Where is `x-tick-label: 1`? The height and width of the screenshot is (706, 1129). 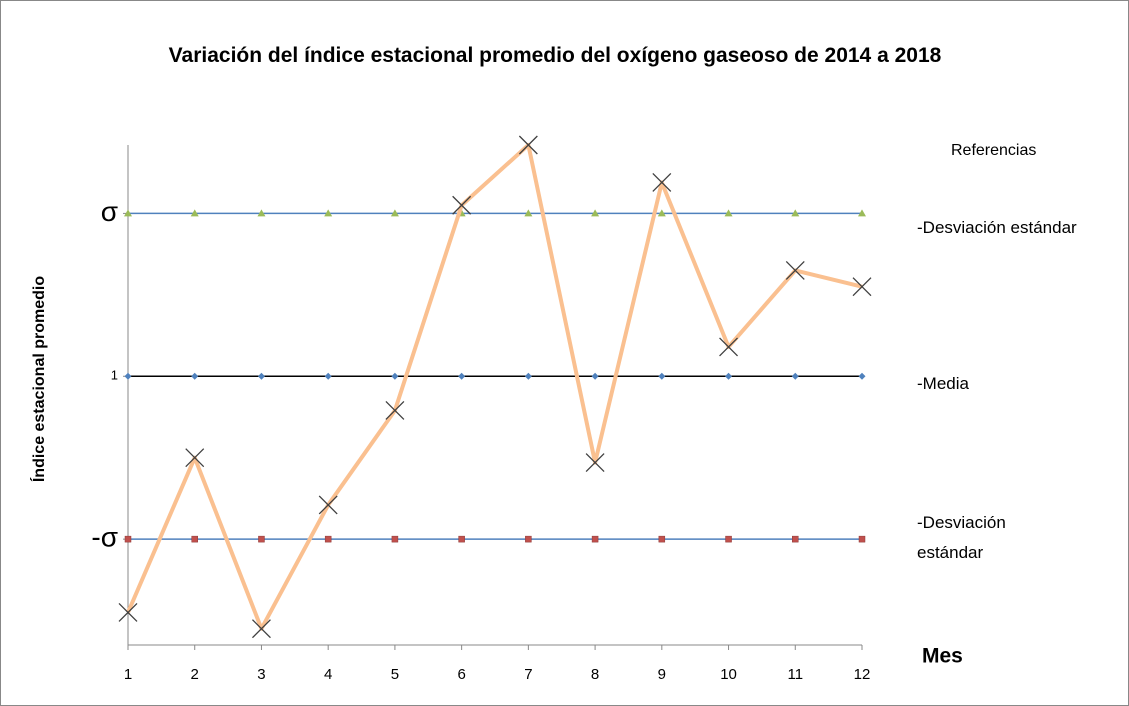 x-tick-label: 1 is located at coordinates (128, 674).